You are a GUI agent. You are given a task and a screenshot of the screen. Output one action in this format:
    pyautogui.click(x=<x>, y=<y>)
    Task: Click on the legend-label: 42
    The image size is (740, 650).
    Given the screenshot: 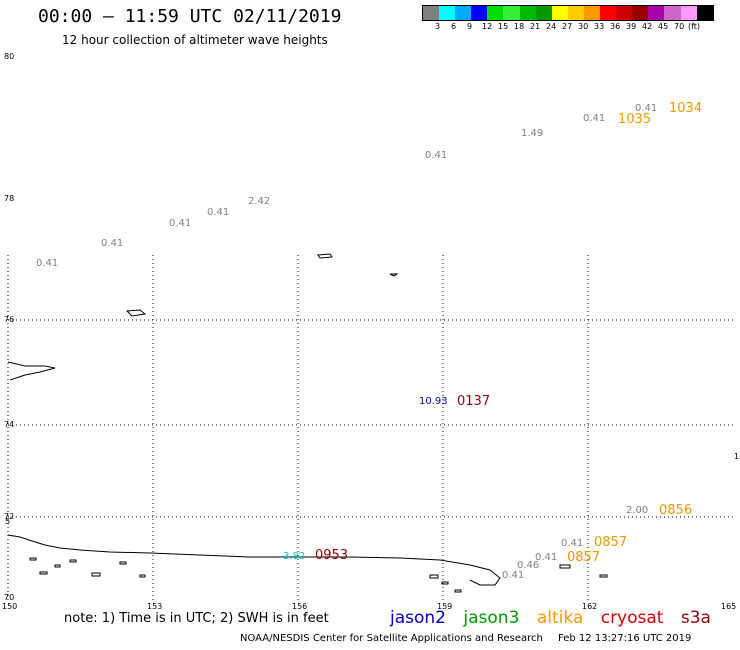 What is the action you would take?
    pyautogui.click(x=647, y=26)
    